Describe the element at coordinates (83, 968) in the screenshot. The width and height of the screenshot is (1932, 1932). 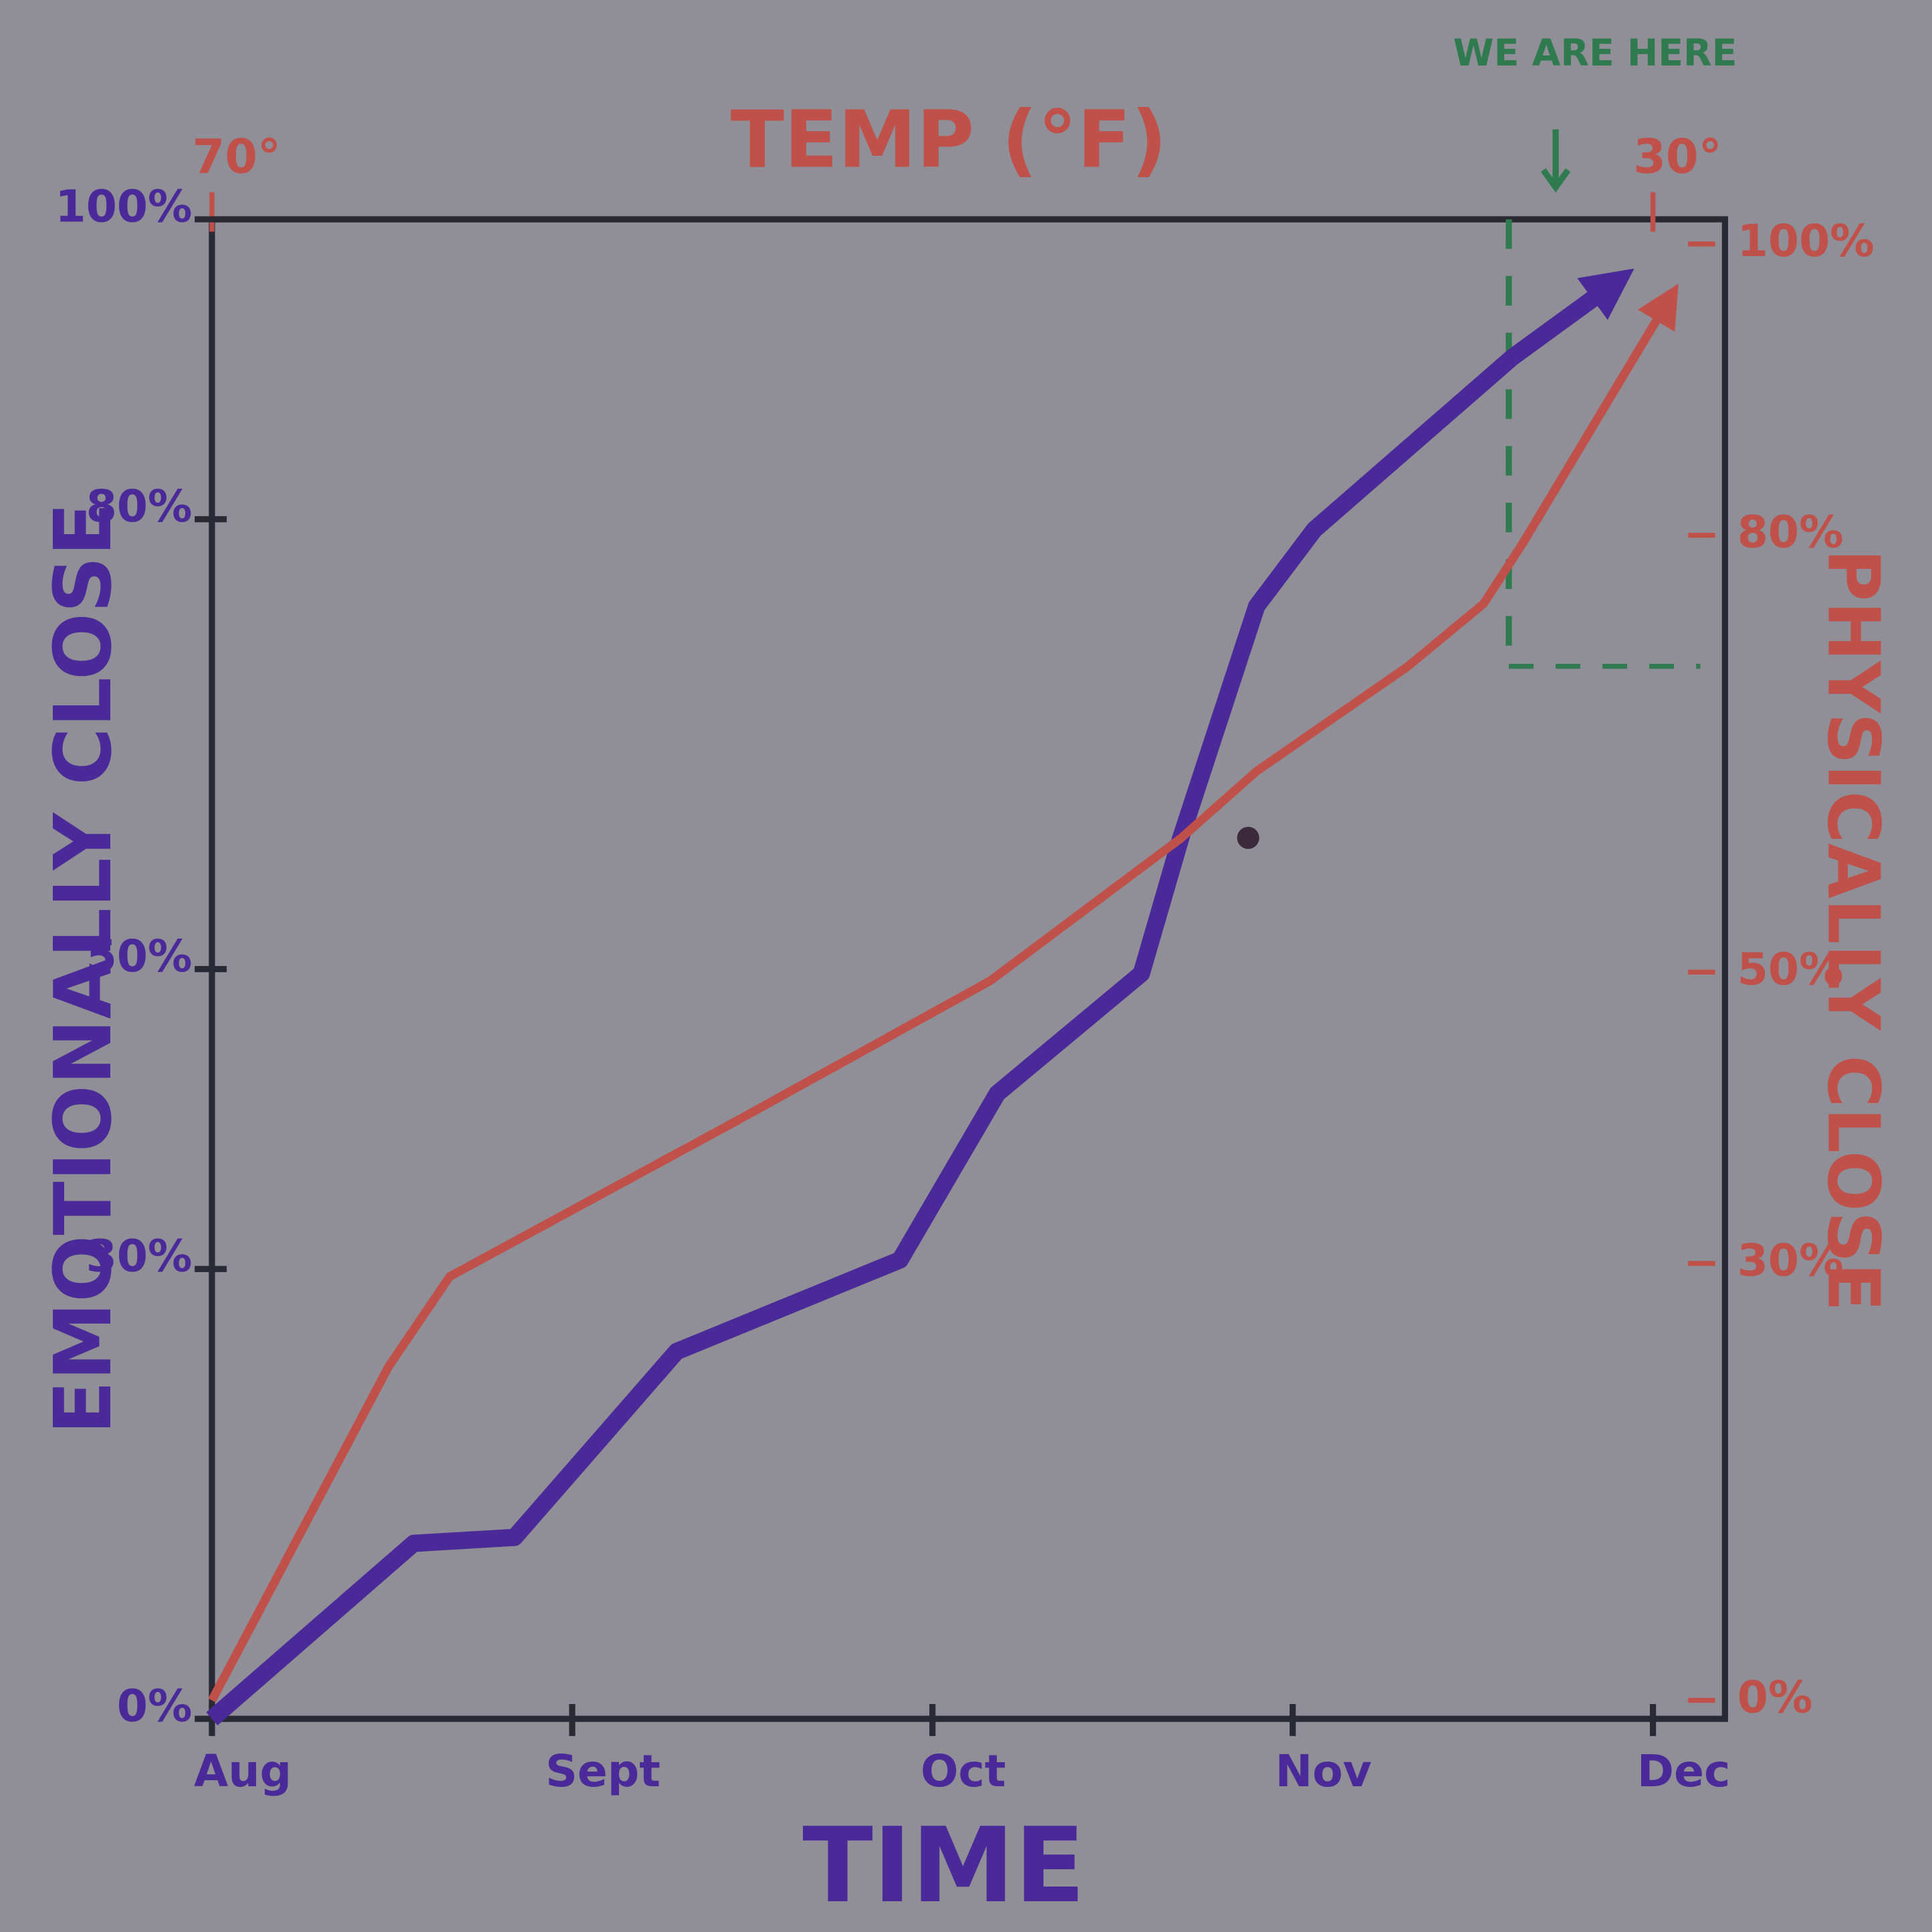
I see `y-axis-title: EMOTIONALLY CLOSE` at that location.